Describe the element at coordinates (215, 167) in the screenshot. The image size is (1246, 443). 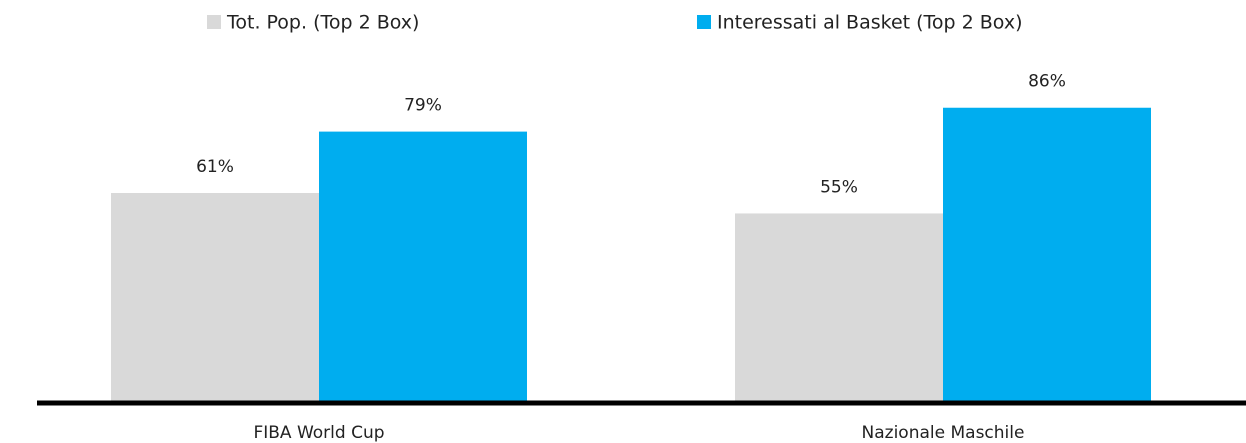
I see `value-label: 61%` at that location.